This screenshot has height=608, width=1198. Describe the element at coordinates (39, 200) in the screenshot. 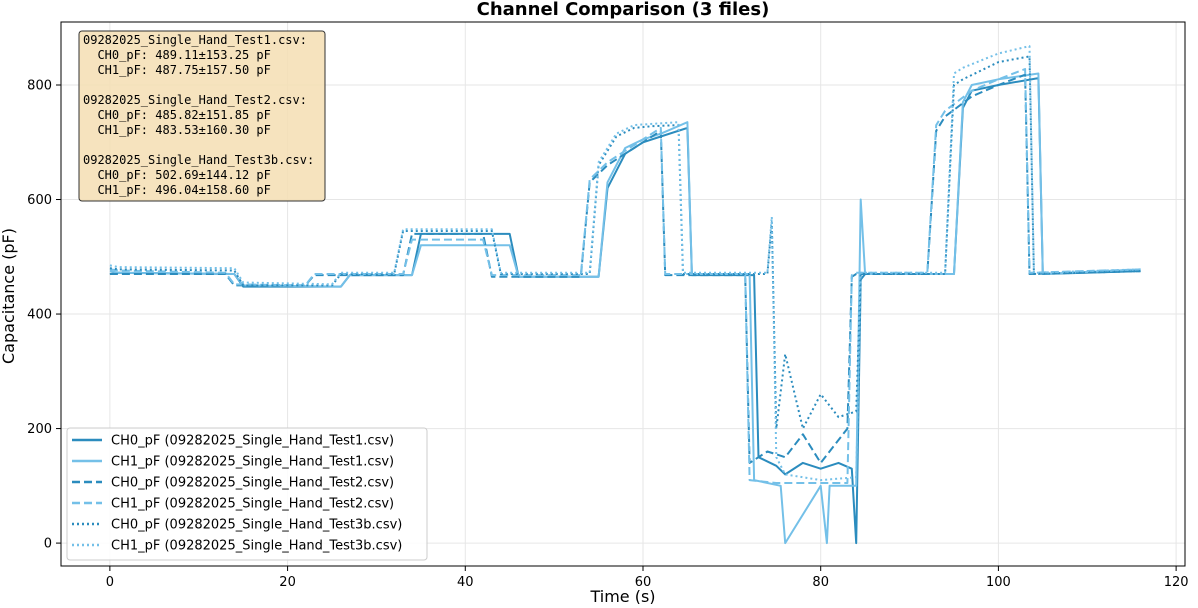

I see `y-tick-label: 600` at that location.